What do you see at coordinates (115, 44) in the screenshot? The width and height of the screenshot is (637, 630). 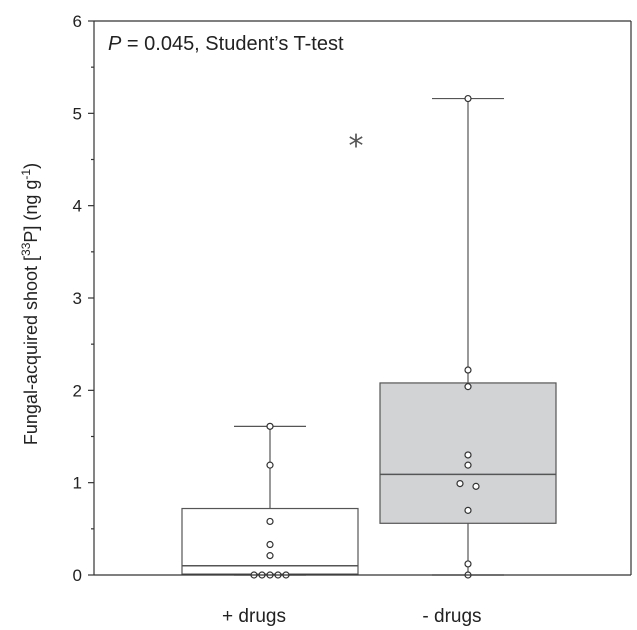 I see `p-symbol: P` at bounding box center [115, 44].